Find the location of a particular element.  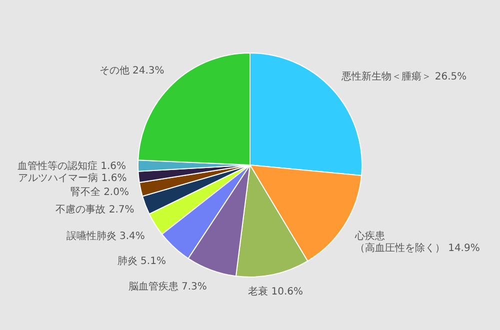

slice-label: 不慮の事故 2.7% is located at coordinates (95, 210).